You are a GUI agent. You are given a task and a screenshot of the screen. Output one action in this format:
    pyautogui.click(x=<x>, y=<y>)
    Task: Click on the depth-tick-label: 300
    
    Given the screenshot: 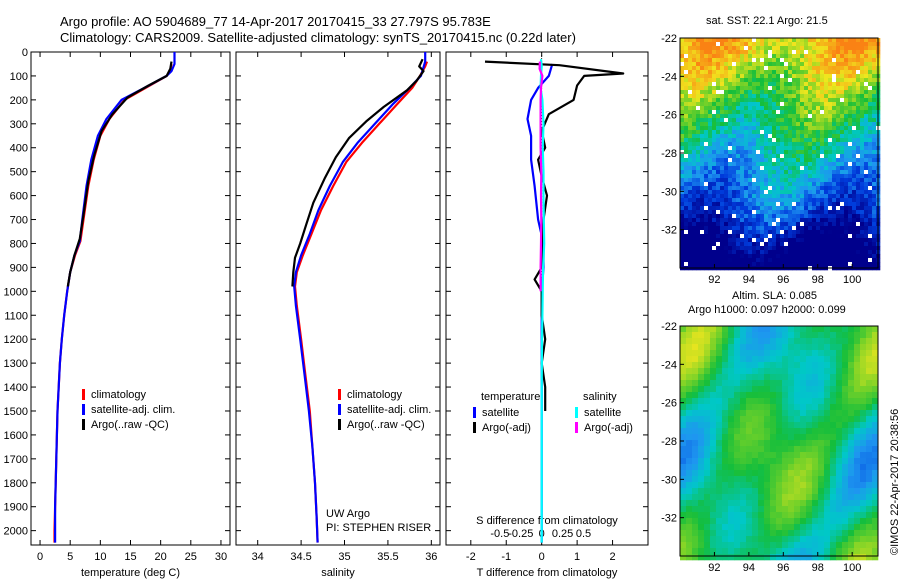 What is the action you would take?
    pyautogui.click(x=19, y=125)
    